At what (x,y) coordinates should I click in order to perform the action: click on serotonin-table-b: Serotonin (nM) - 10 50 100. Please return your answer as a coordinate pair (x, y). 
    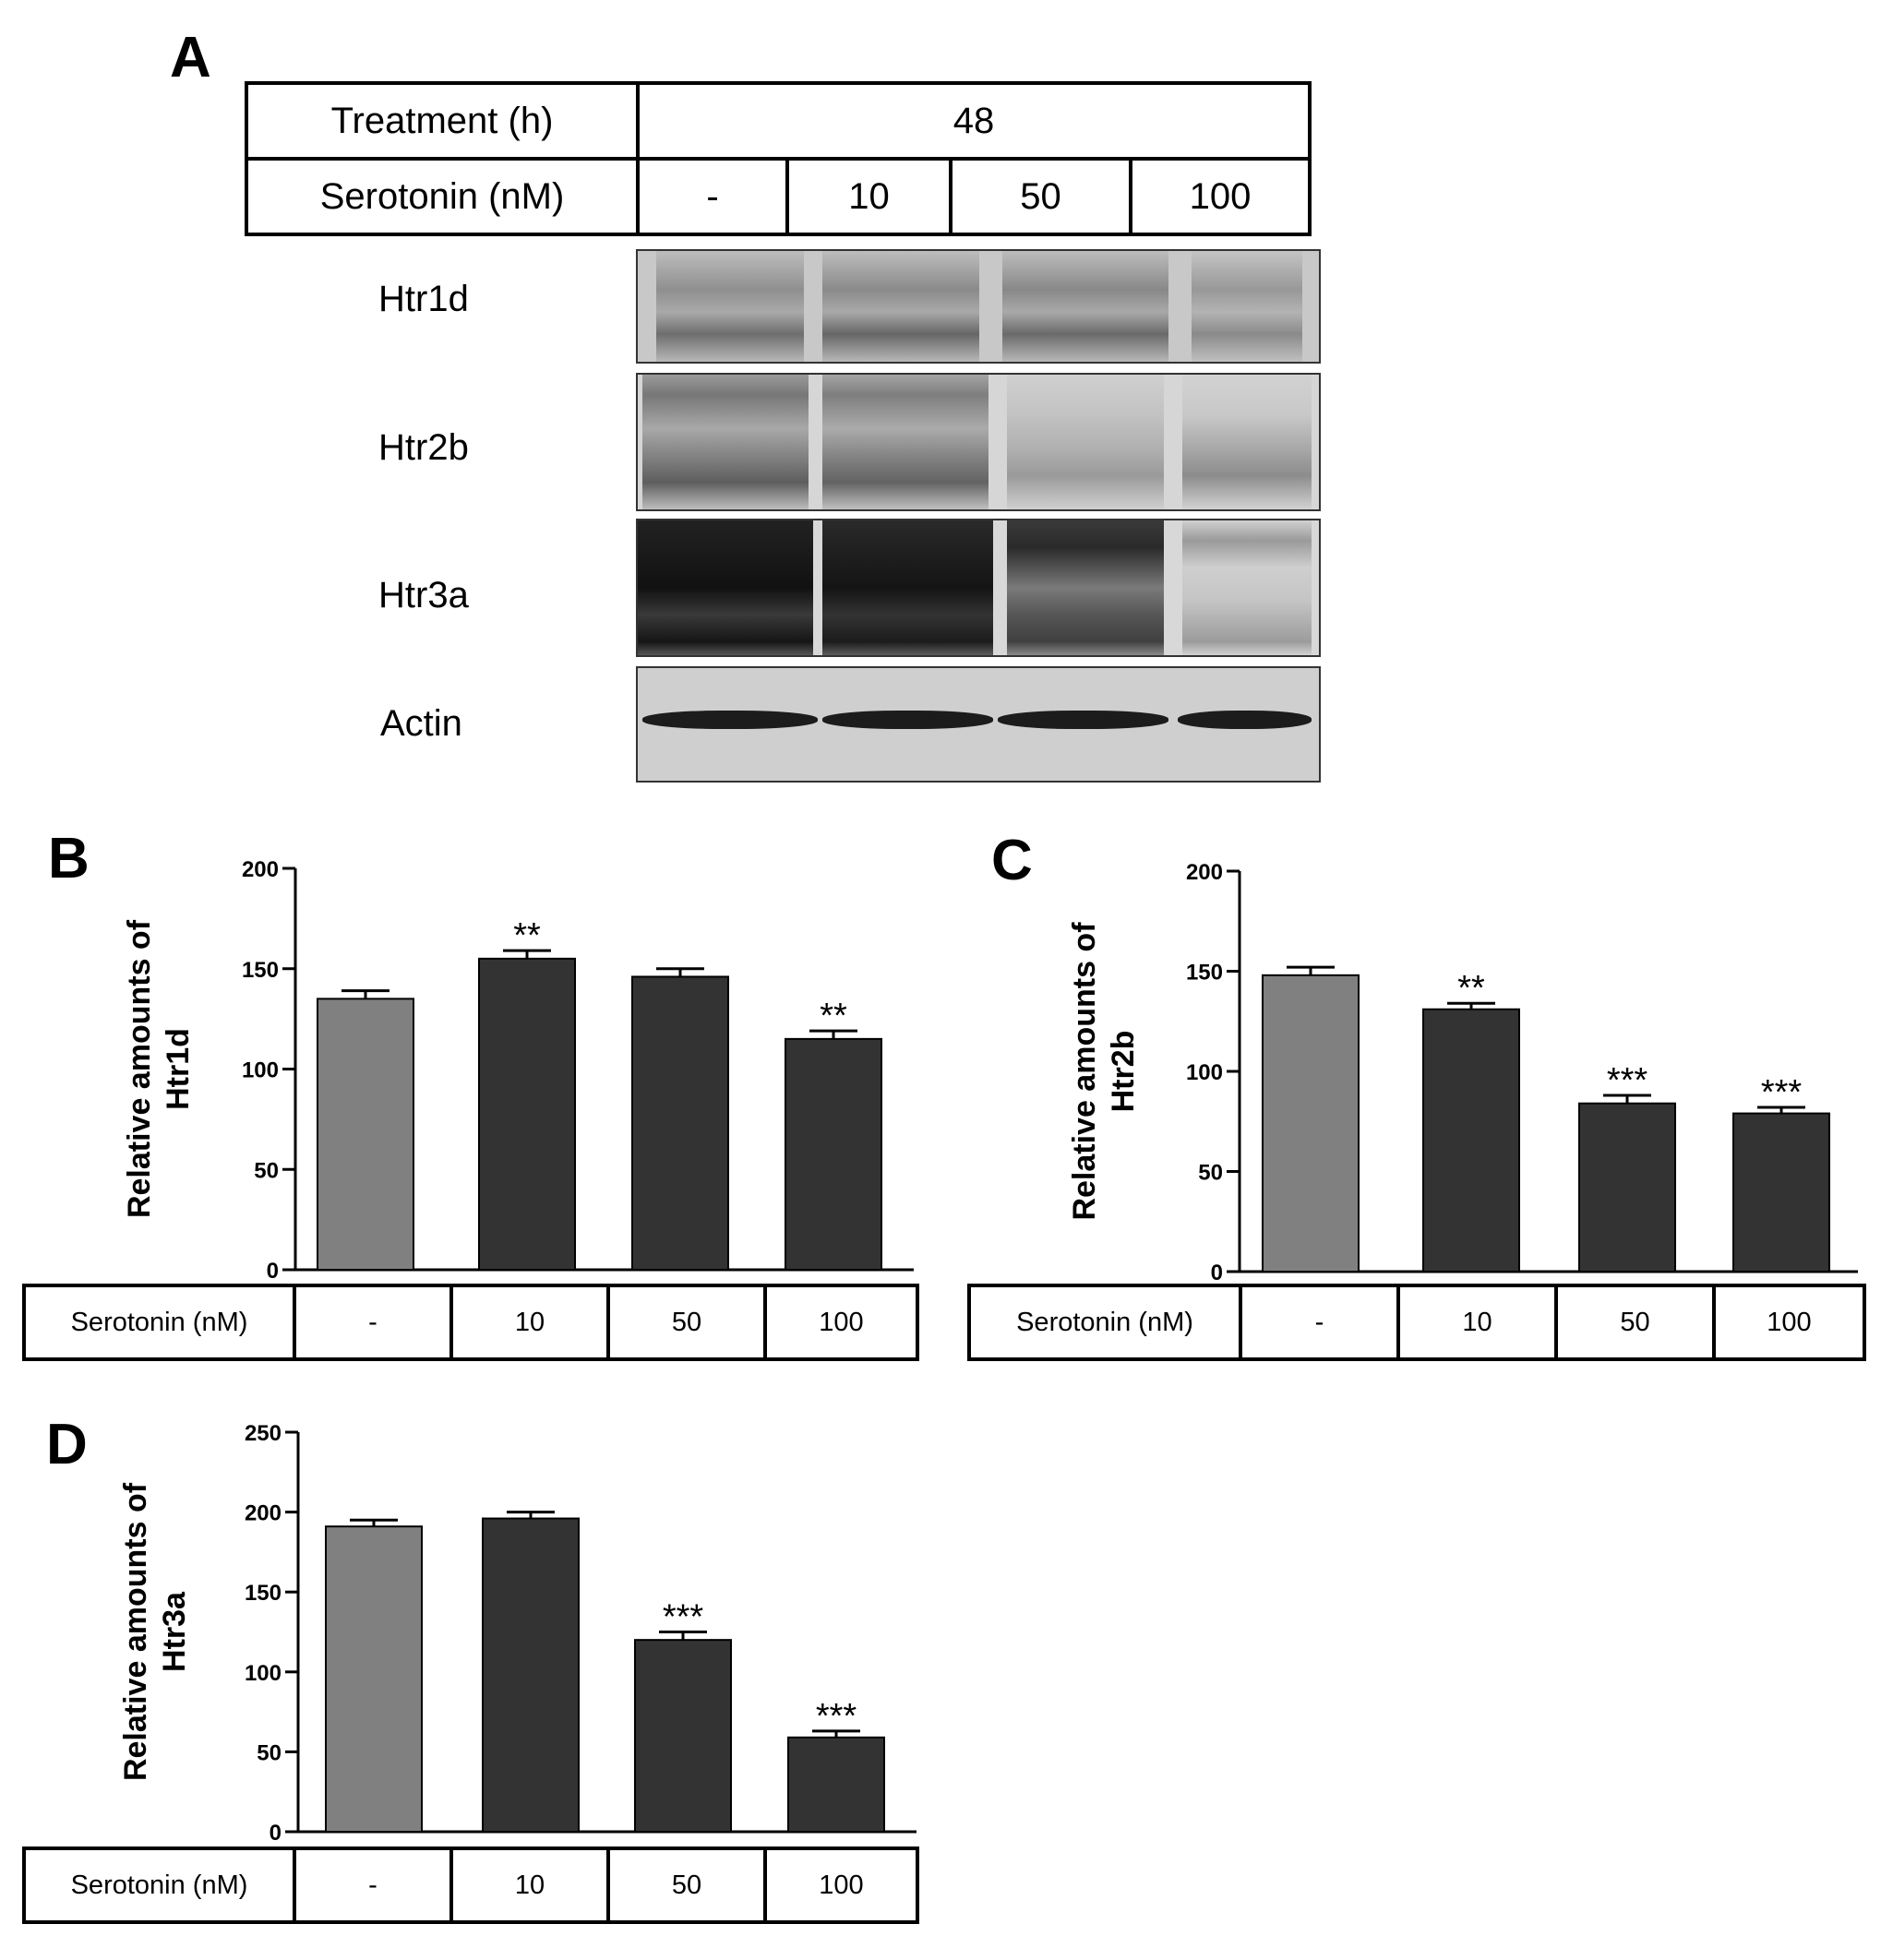
    Looking at the image, I should click on (470, 1322).